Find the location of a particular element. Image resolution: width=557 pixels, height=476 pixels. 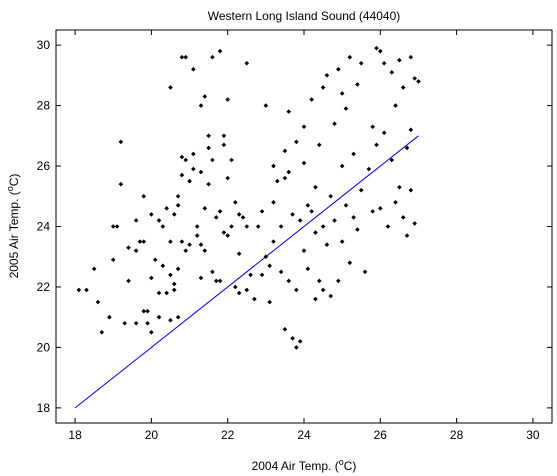

y-tick-label: 30 is located at coordinates (44, 45).